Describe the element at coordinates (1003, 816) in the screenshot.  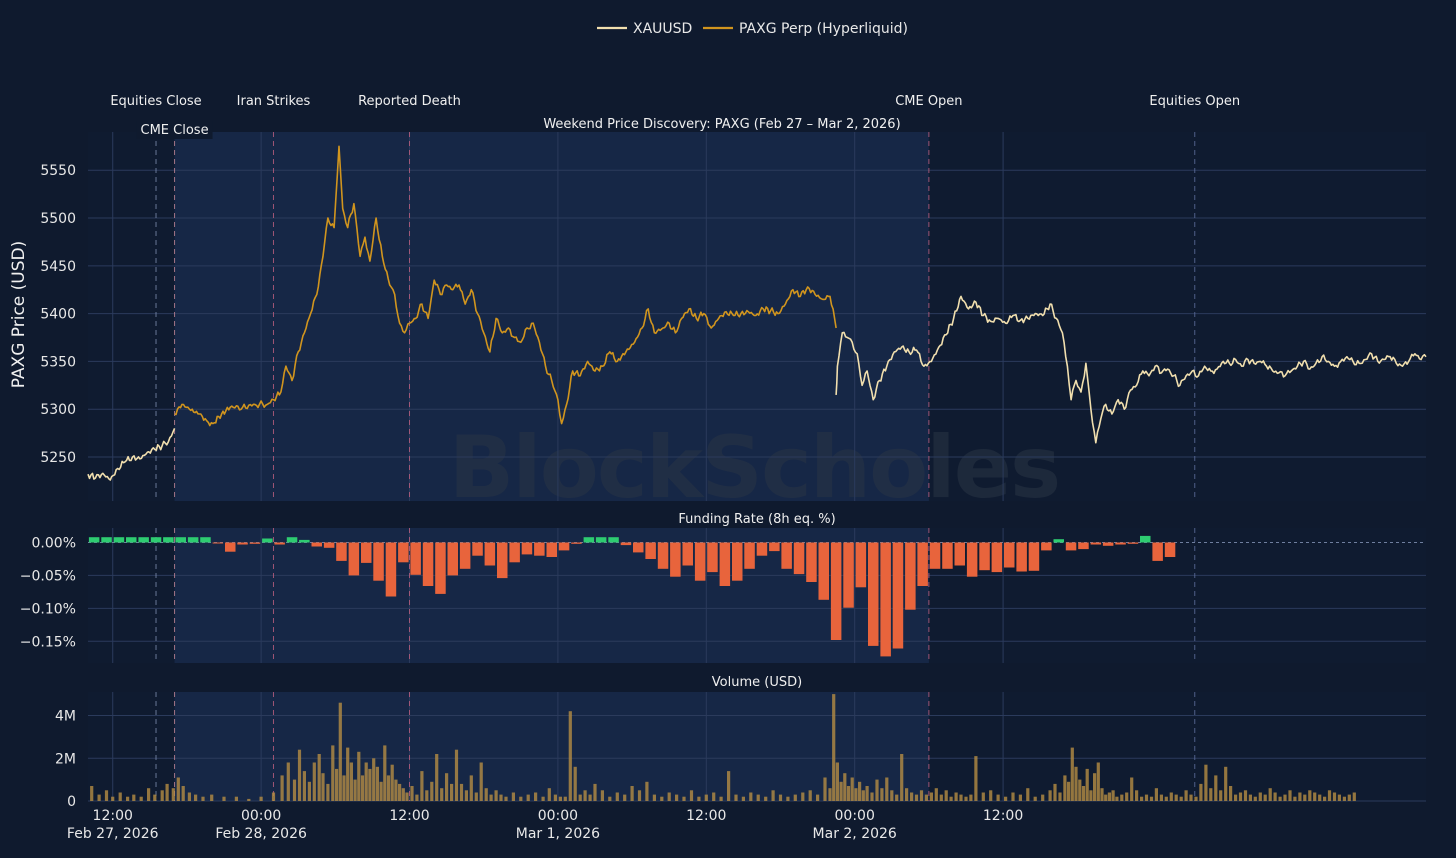
I see `x-tick-time-6: 12:00` at that location.